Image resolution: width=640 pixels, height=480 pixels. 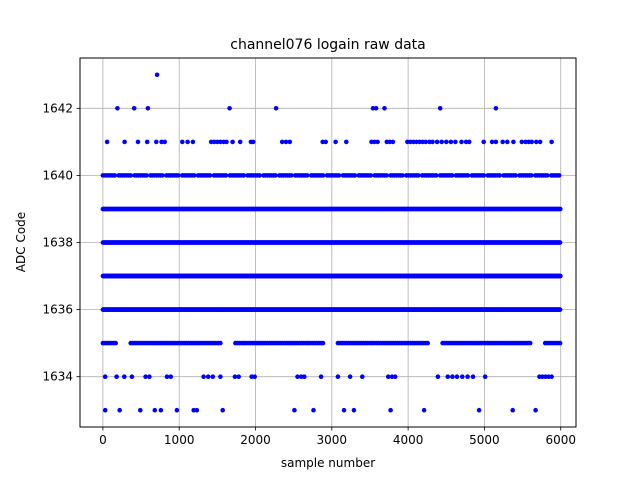 I want to click on y-axis-label: ADC Code, so click(x=21, y=242).